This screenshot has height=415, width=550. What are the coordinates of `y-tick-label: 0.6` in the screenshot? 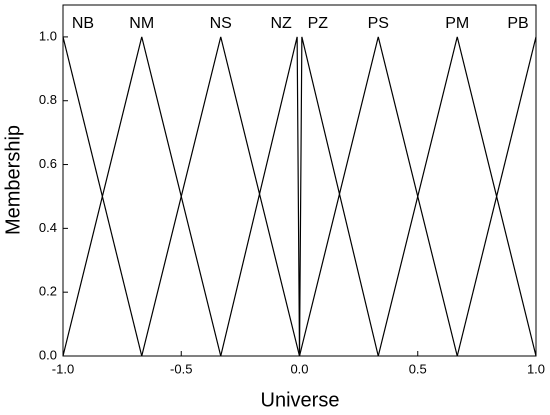 It's located at (48, 163).